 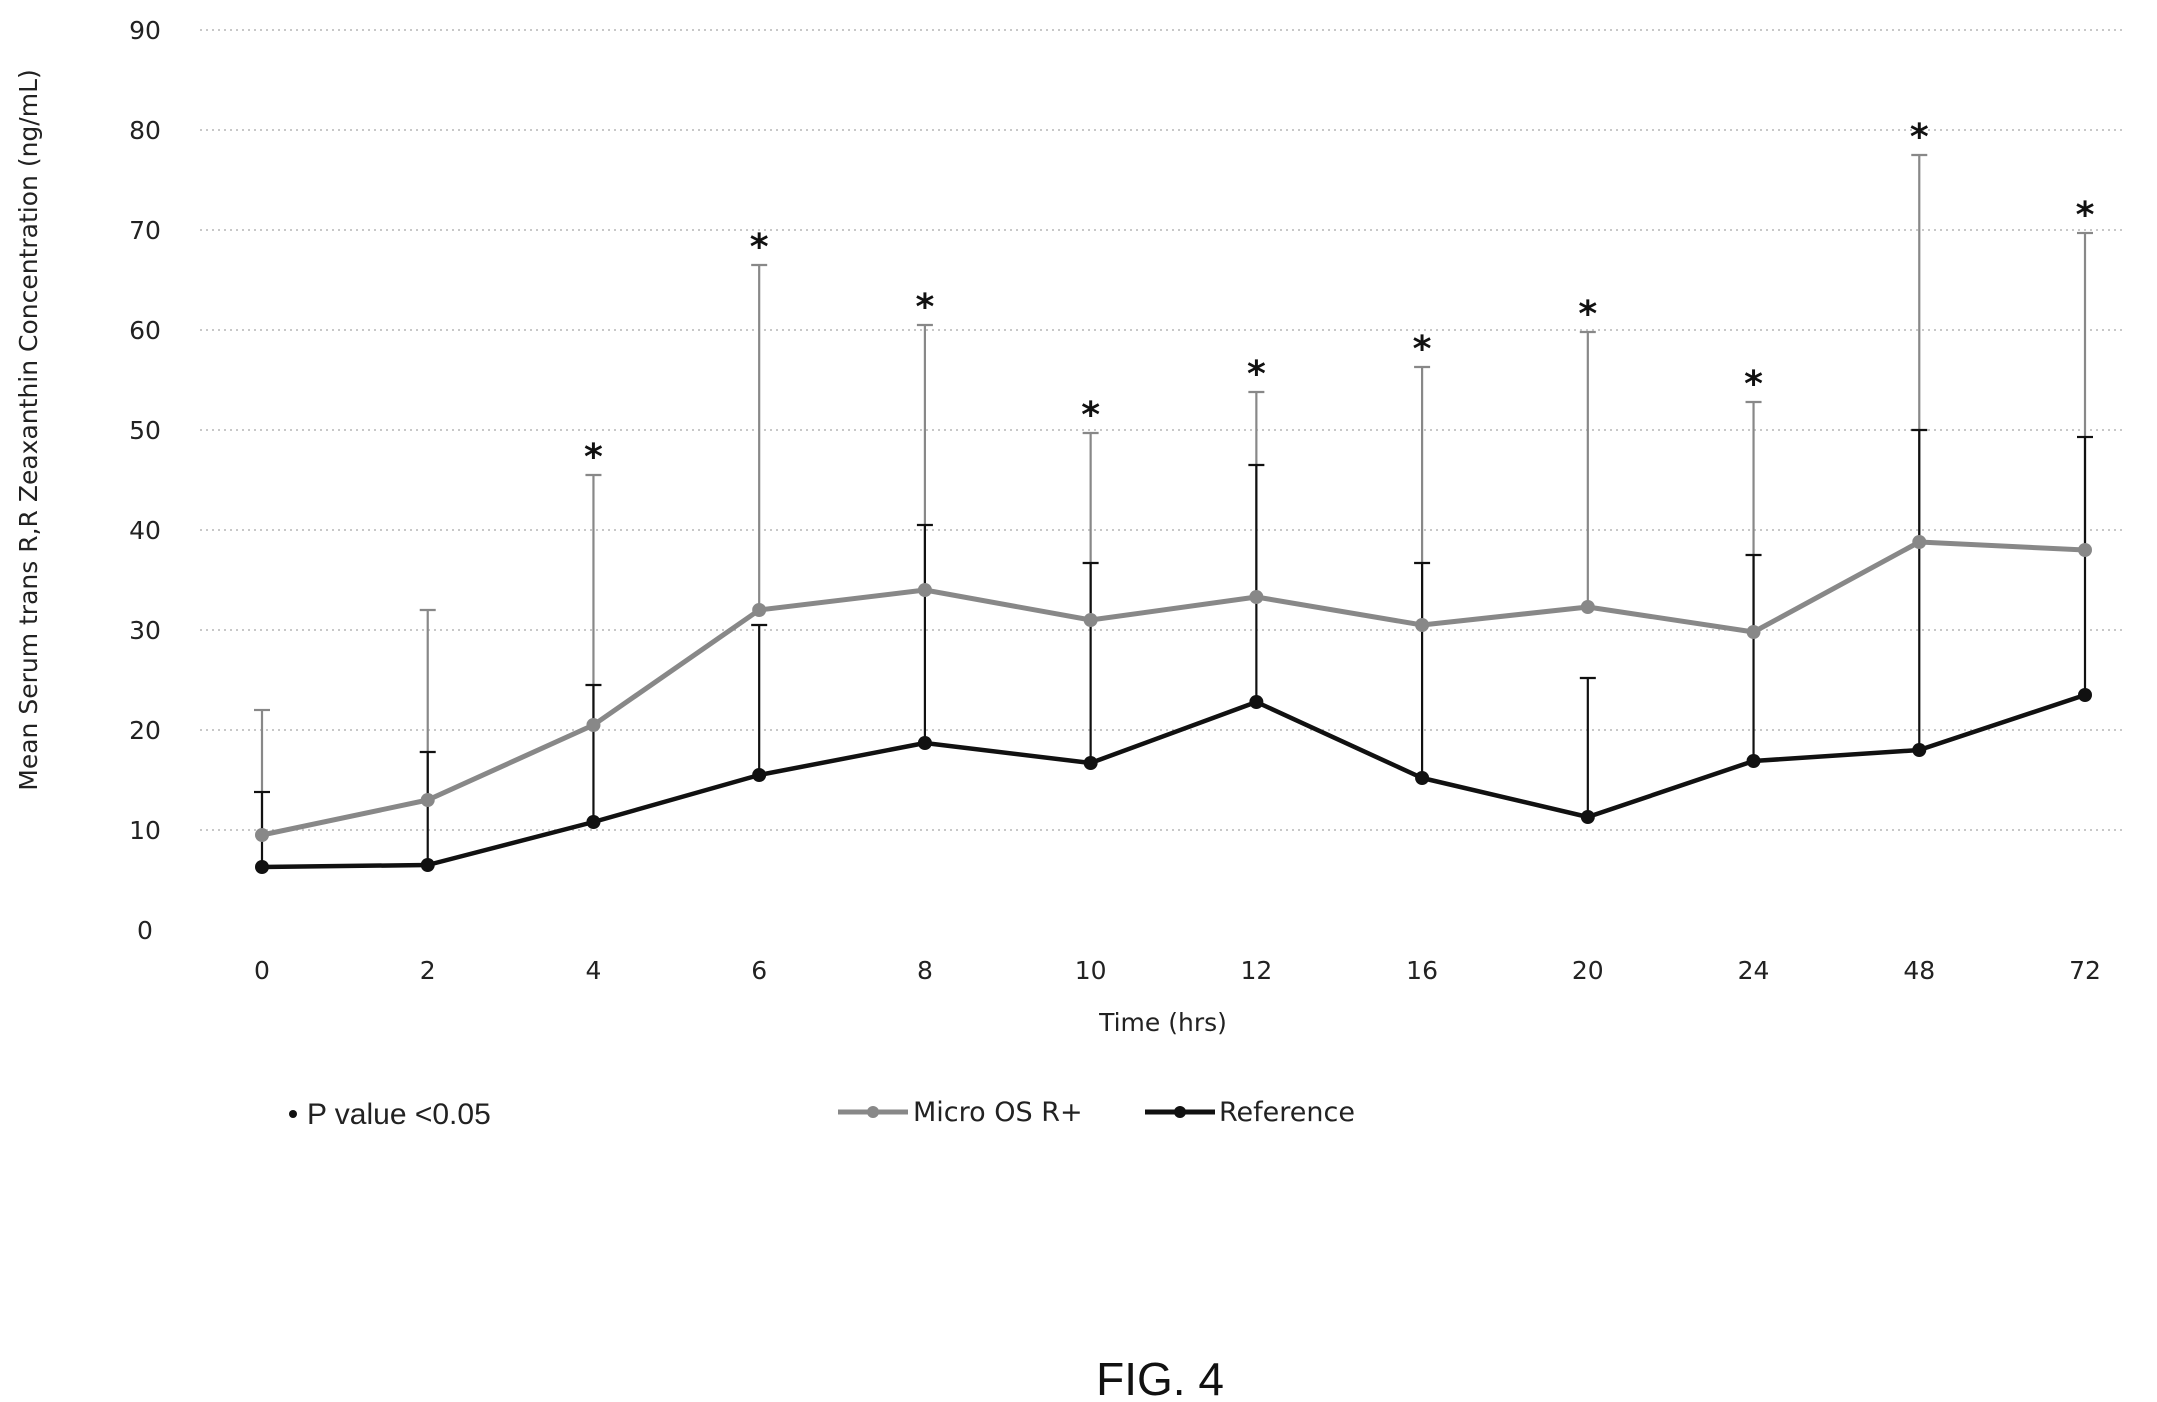 What do you see at coordinates (1256, 970) in the screenshot?
I see `x-tick-label: 12` at bounding box center [1256, 970].